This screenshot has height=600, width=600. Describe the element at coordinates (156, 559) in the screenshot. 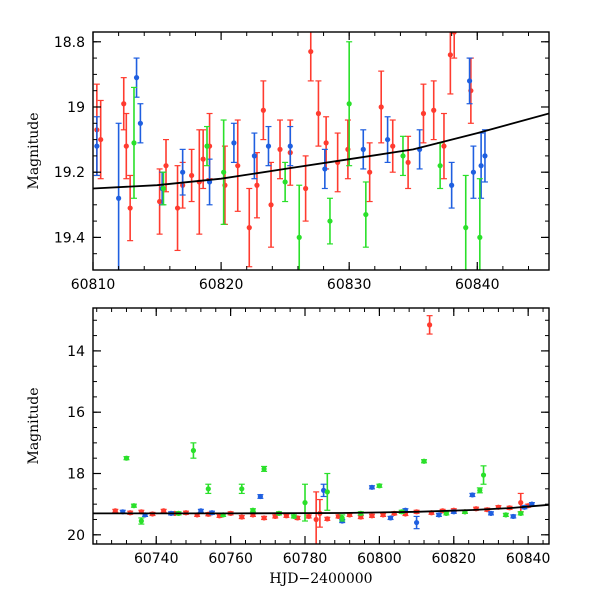

I see `x-tick-label: 60740` at that location.